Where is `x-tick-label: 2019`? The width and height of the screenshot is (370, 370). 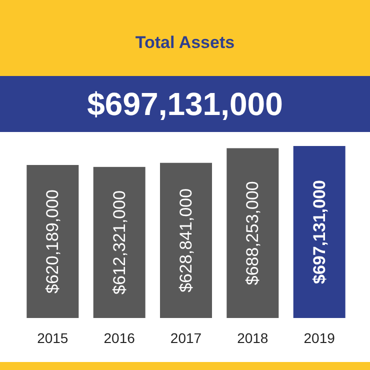 x-tick-label: 2019 is located at coordinates (320, 338).